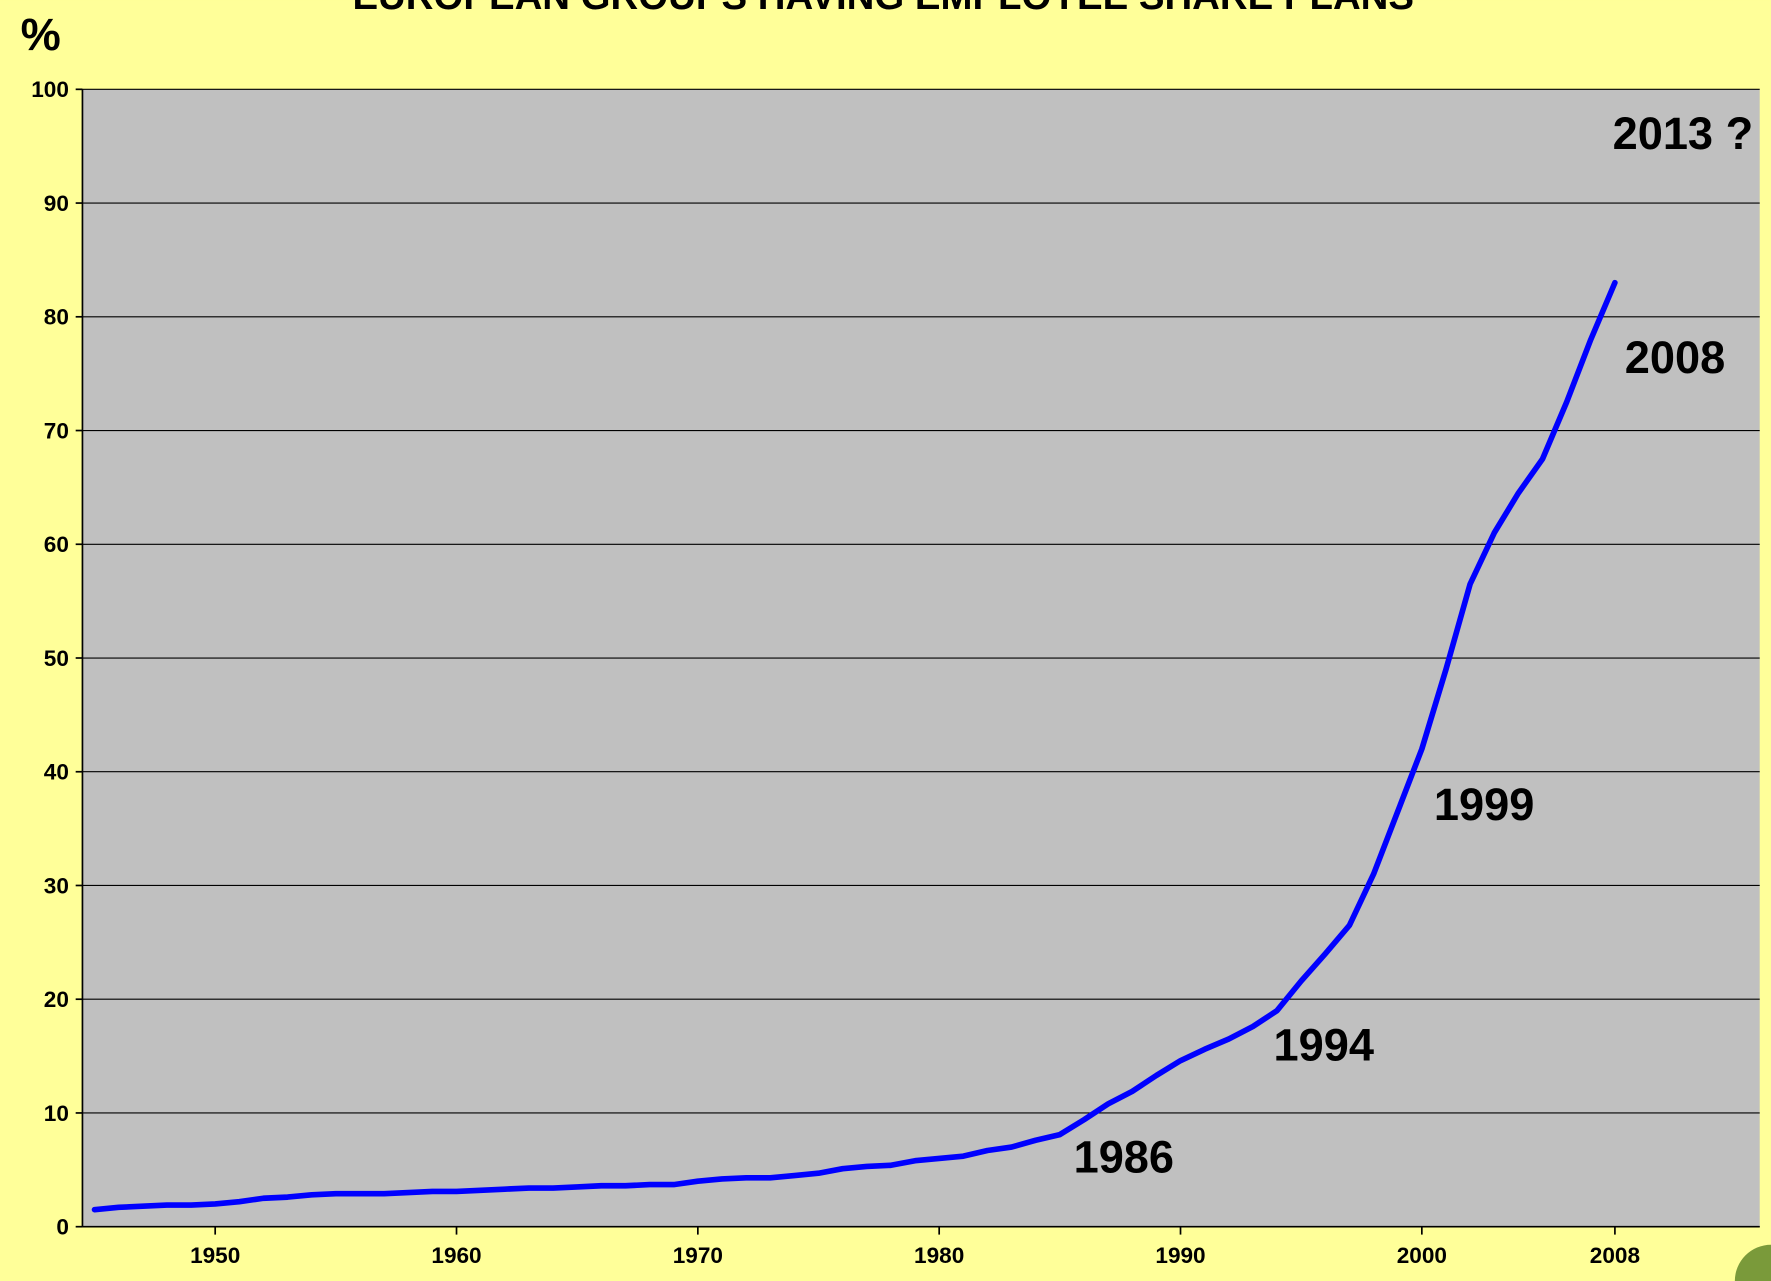 The height and width of the screenshot is (1281, 1771). Describe the element at coordinates (41, 34) in the screenshot. I see `y-axis-label: %` at that location.